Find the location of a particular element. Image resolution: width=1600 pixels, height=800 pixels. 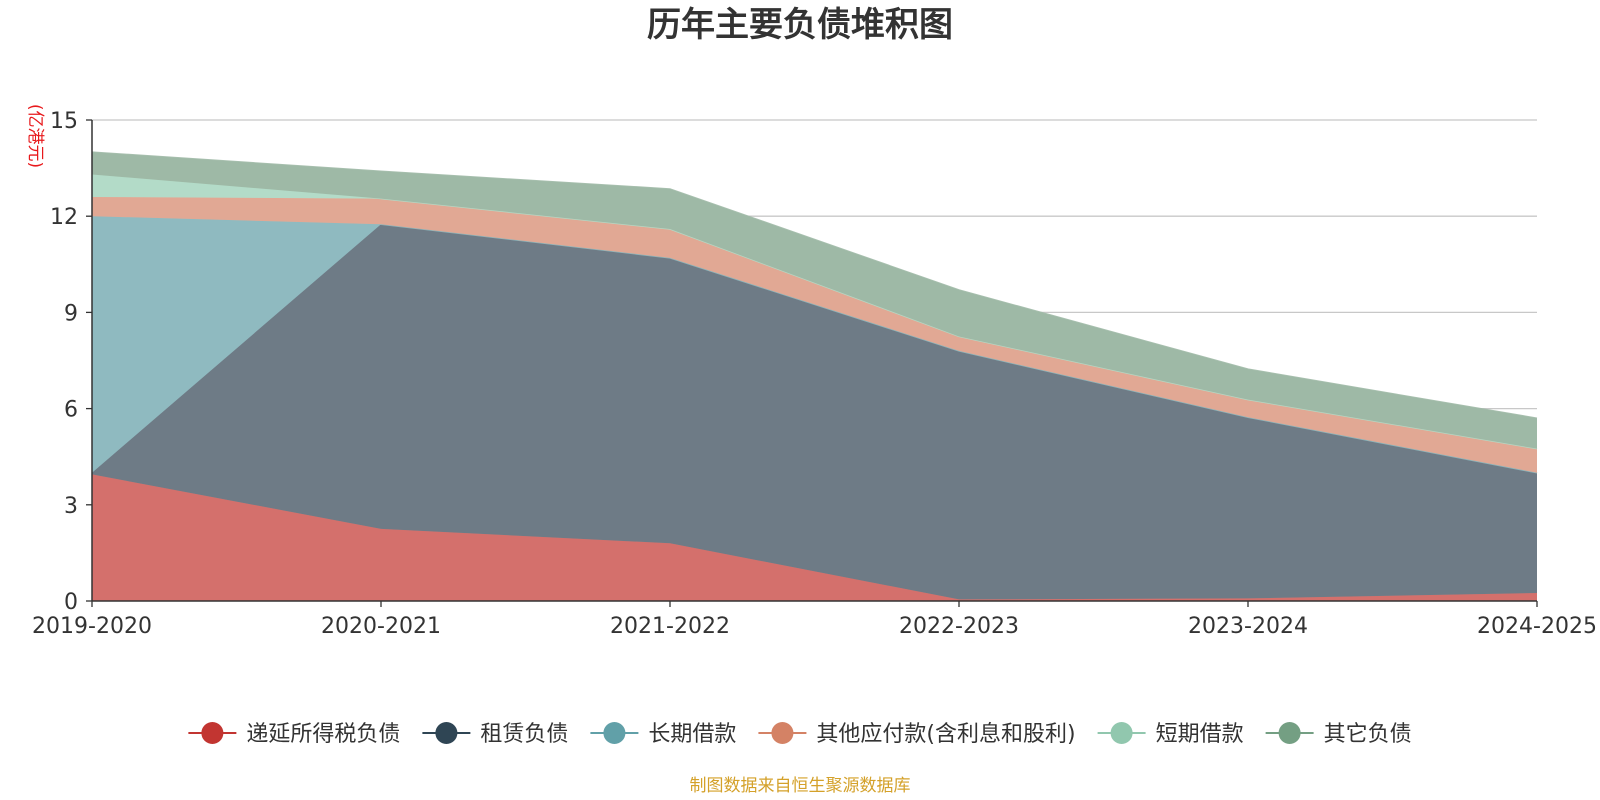

legend-item-3: 其他应付款(含利息和股利) is located at coordinates (917, 734).